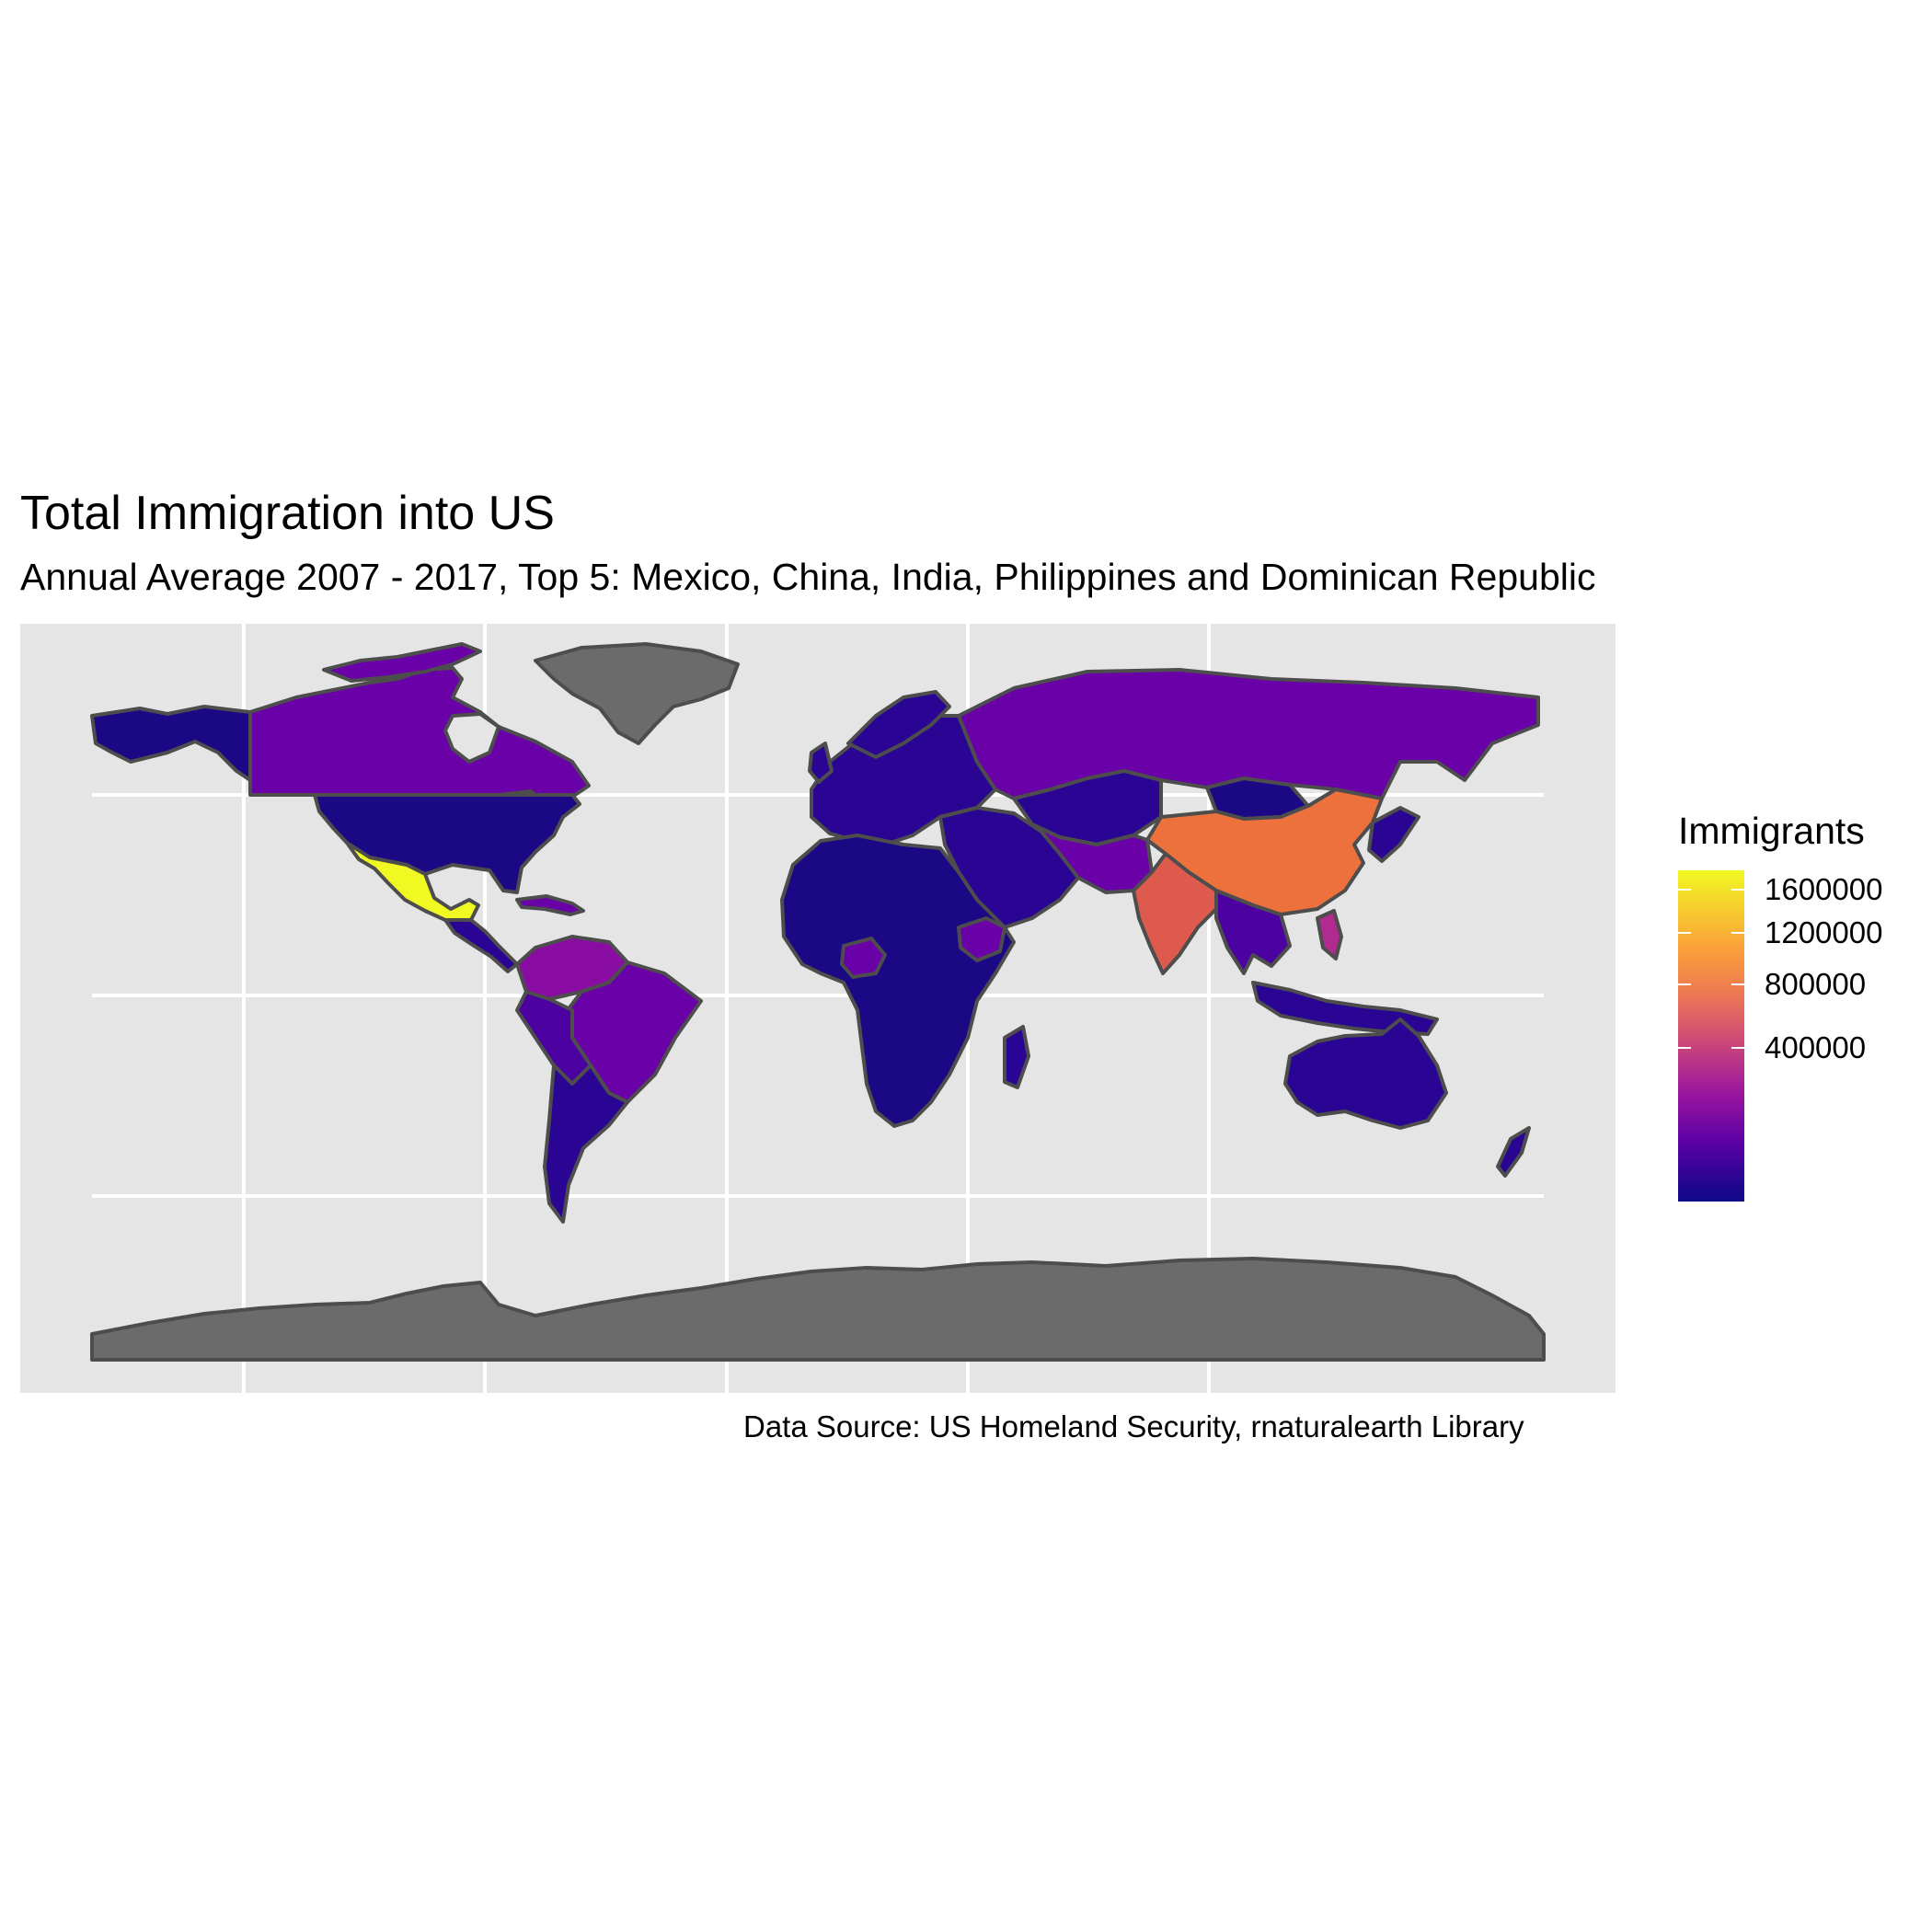 The height and width of the screenshot is (1932, 1932). What do you see at coordinates (1329, 934) in the screenshot?
I see `region-philippines` at bounding box center [1329, 934].